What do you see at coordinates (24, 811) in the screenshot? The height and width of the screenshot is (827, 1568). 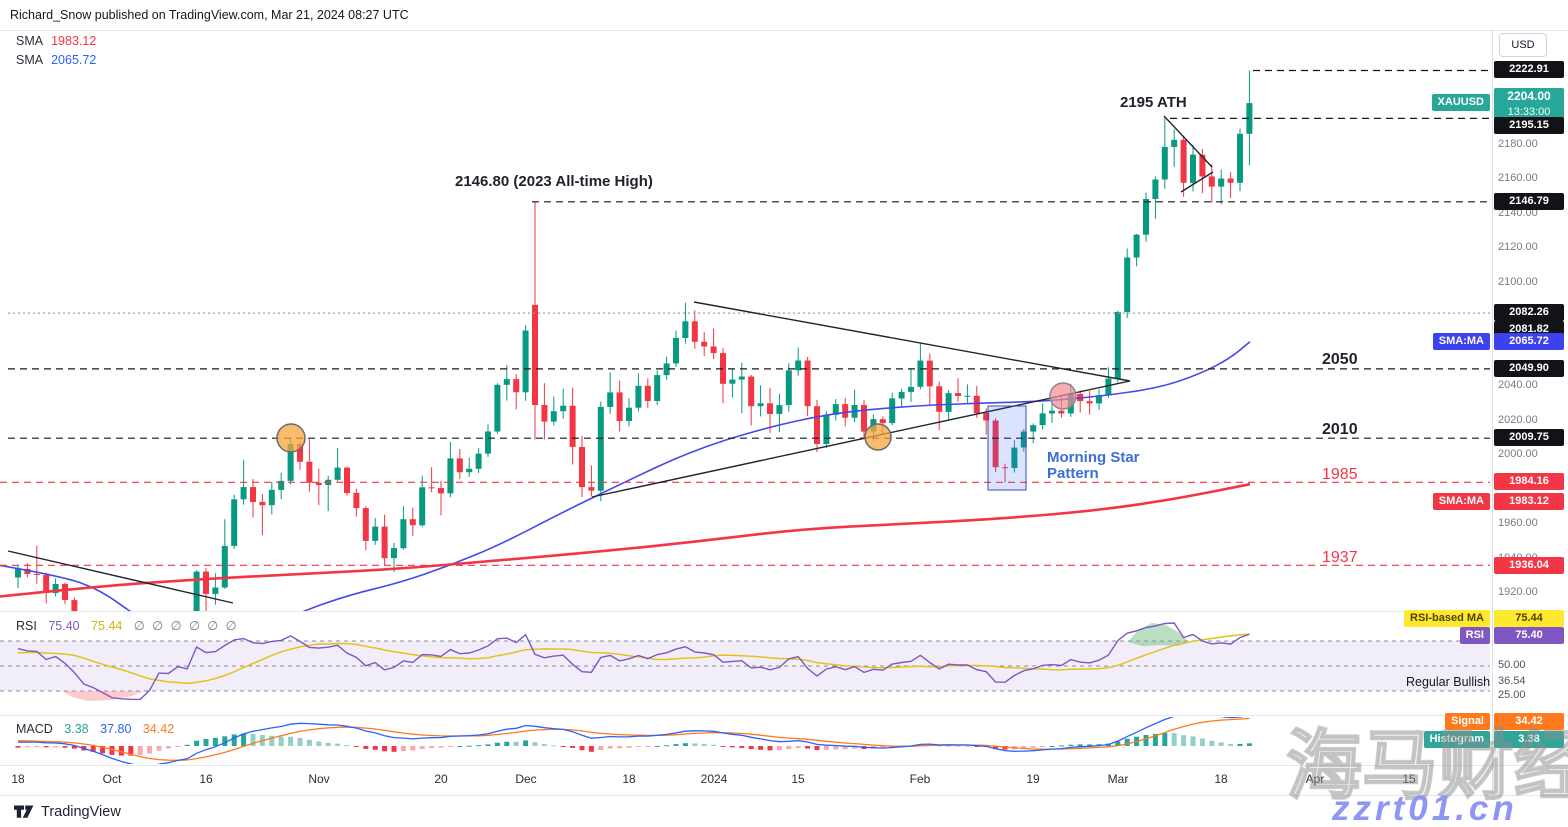 I see `tradingview-logo-icon` at bounding box center [24, 811].